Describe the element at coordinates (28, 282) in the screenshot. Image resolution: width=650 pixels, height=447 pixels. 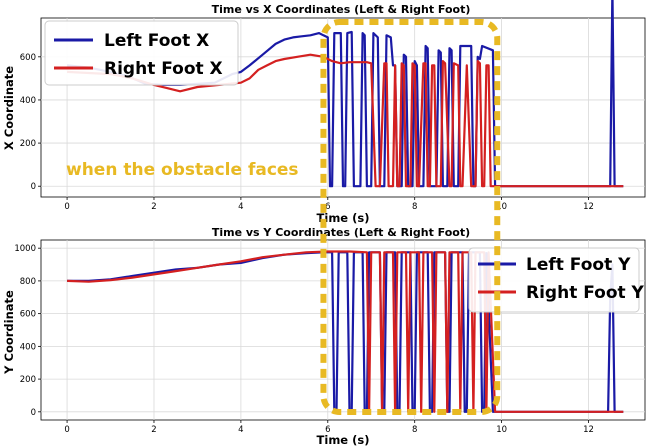
I see `y-tick-label: 800` at that location.